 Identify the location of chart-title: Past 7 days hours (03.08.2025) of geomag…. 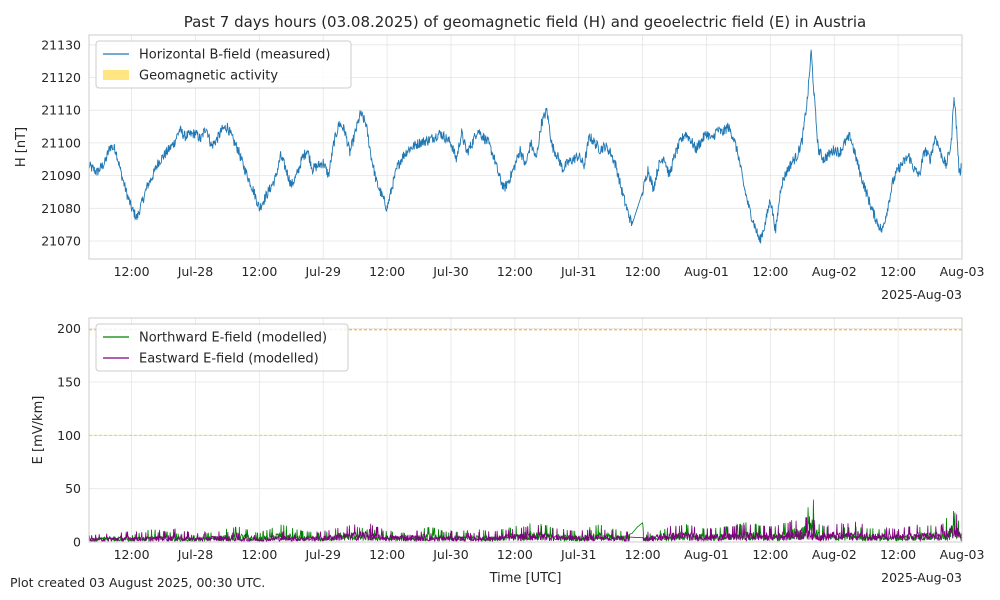
(525, 22).